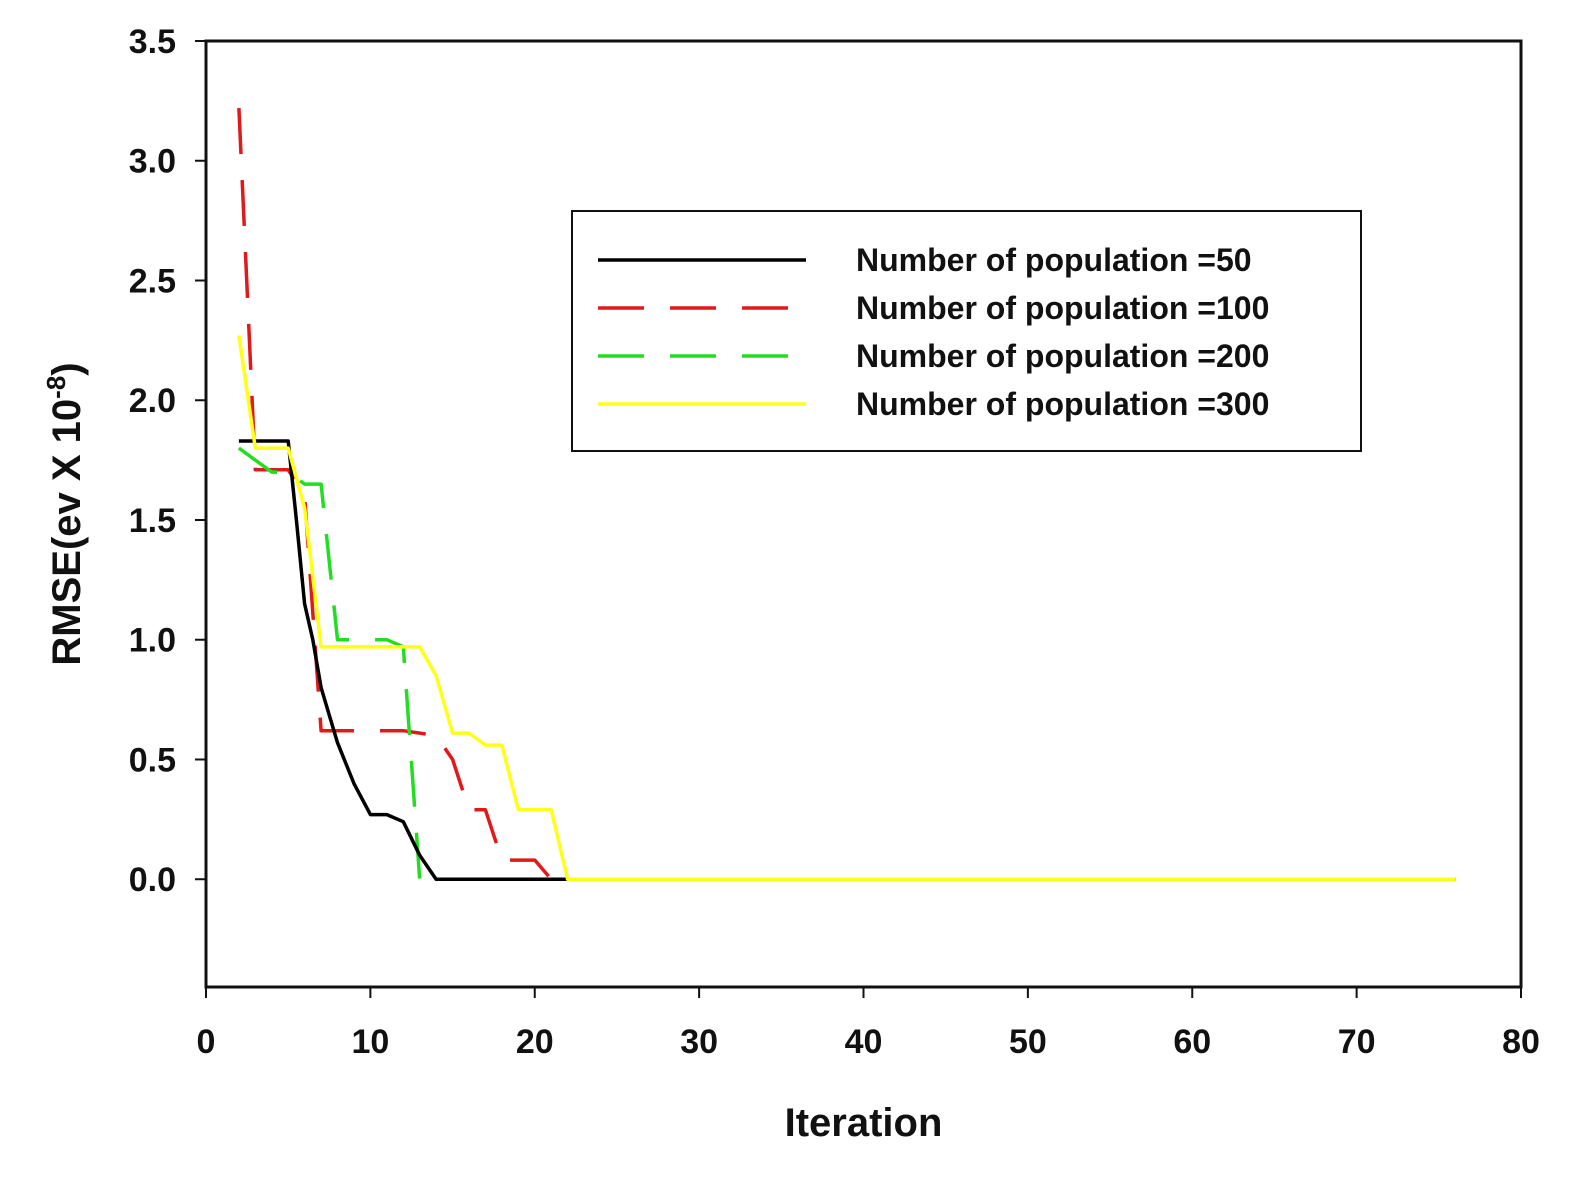 This screenshot has width=1590, height=1180. What do you see at coordinates (1357, 1042) in the screenshot?
I see `x-tick-label: 70` at bounding box center [1357, 1042].